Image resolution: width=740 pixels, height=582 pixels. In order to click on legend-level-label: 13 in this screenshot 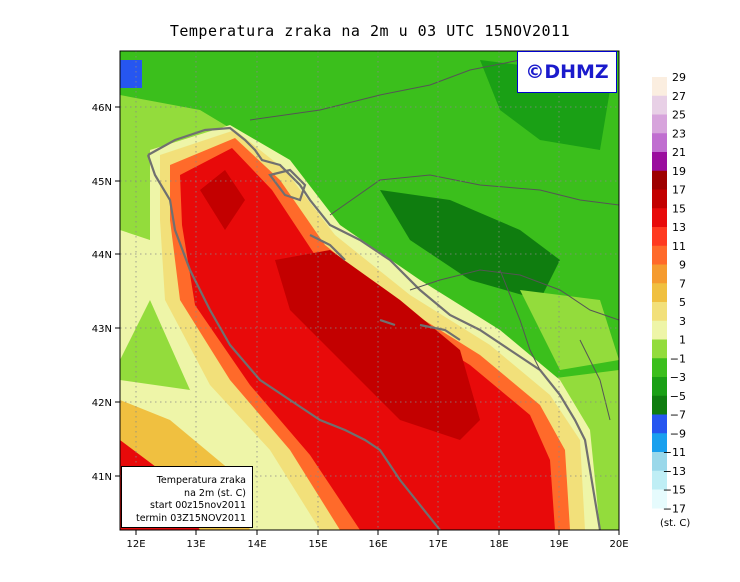, I will do `click(679, 227)`.